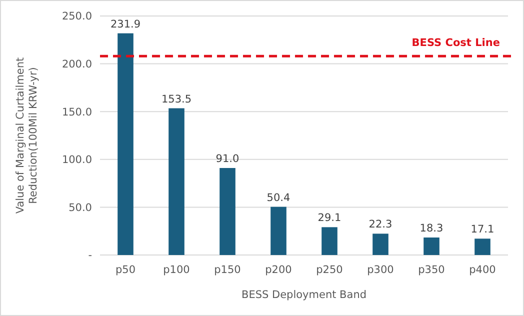 The height and width of the screenshot is (316, 524). Describe the element at coordinates (278, 270) in the screenshot. I see `x-tick-label: p200` at that location.